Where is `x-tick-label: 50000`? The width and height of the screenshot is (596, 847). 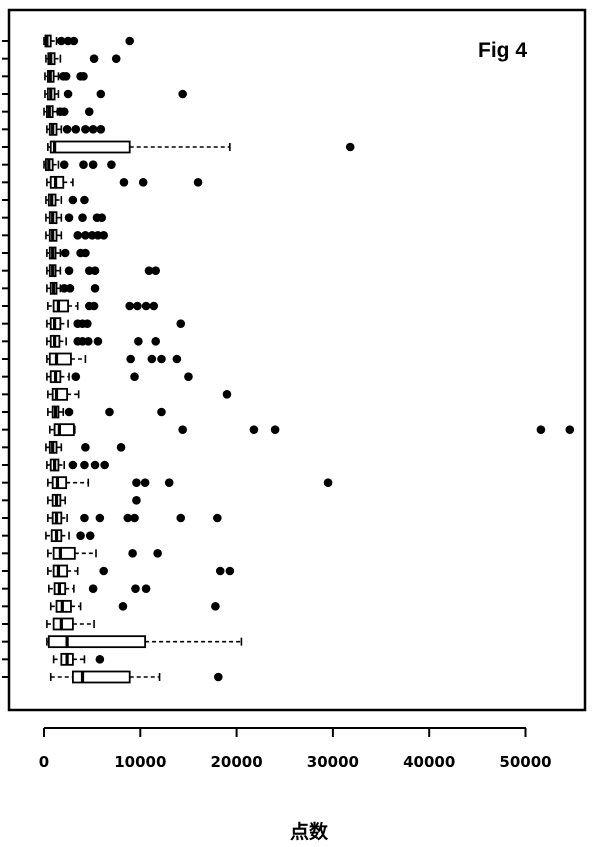 x-tick-label: 50000 is located at coordinates (525, 762).